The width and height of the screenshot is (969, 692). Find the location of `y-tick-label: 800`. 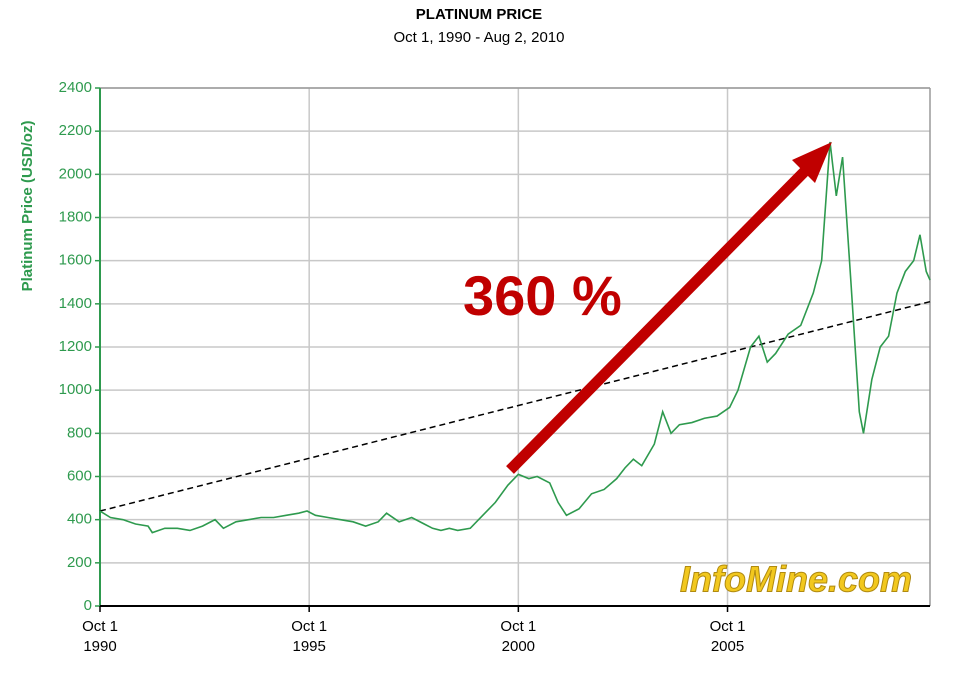

y-tick-label: 800 is located at coordinates (79, 432).